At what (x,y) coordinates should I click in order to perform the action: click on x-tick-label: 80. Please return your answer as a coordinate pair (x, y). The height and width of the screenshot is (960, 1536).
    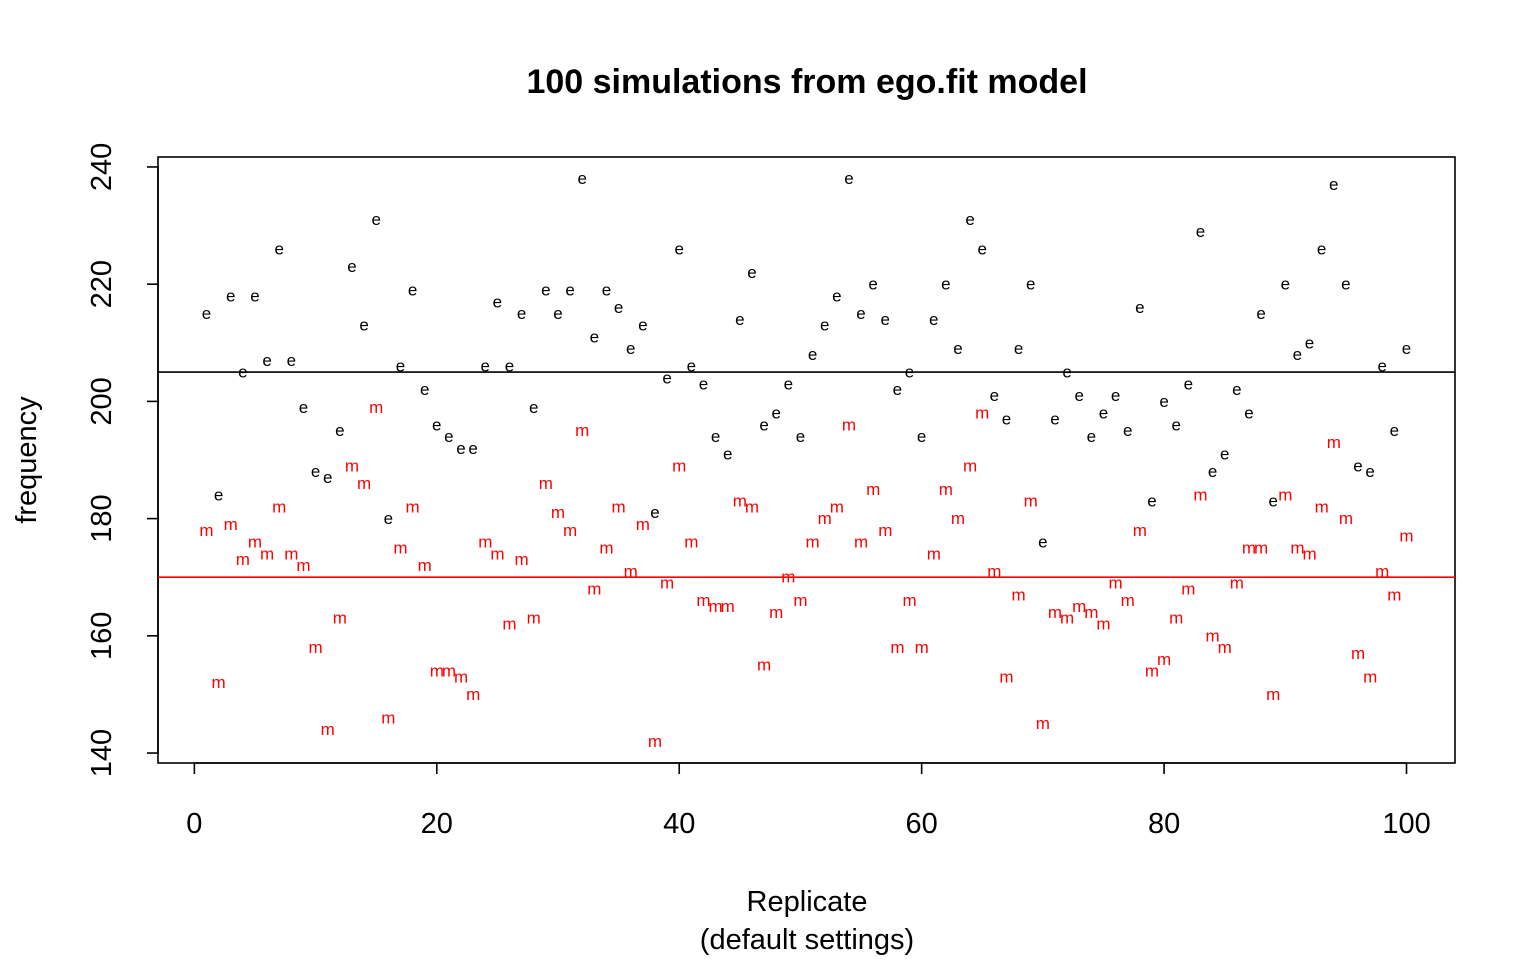
    Looking at the image, I should click on (1164, 824).